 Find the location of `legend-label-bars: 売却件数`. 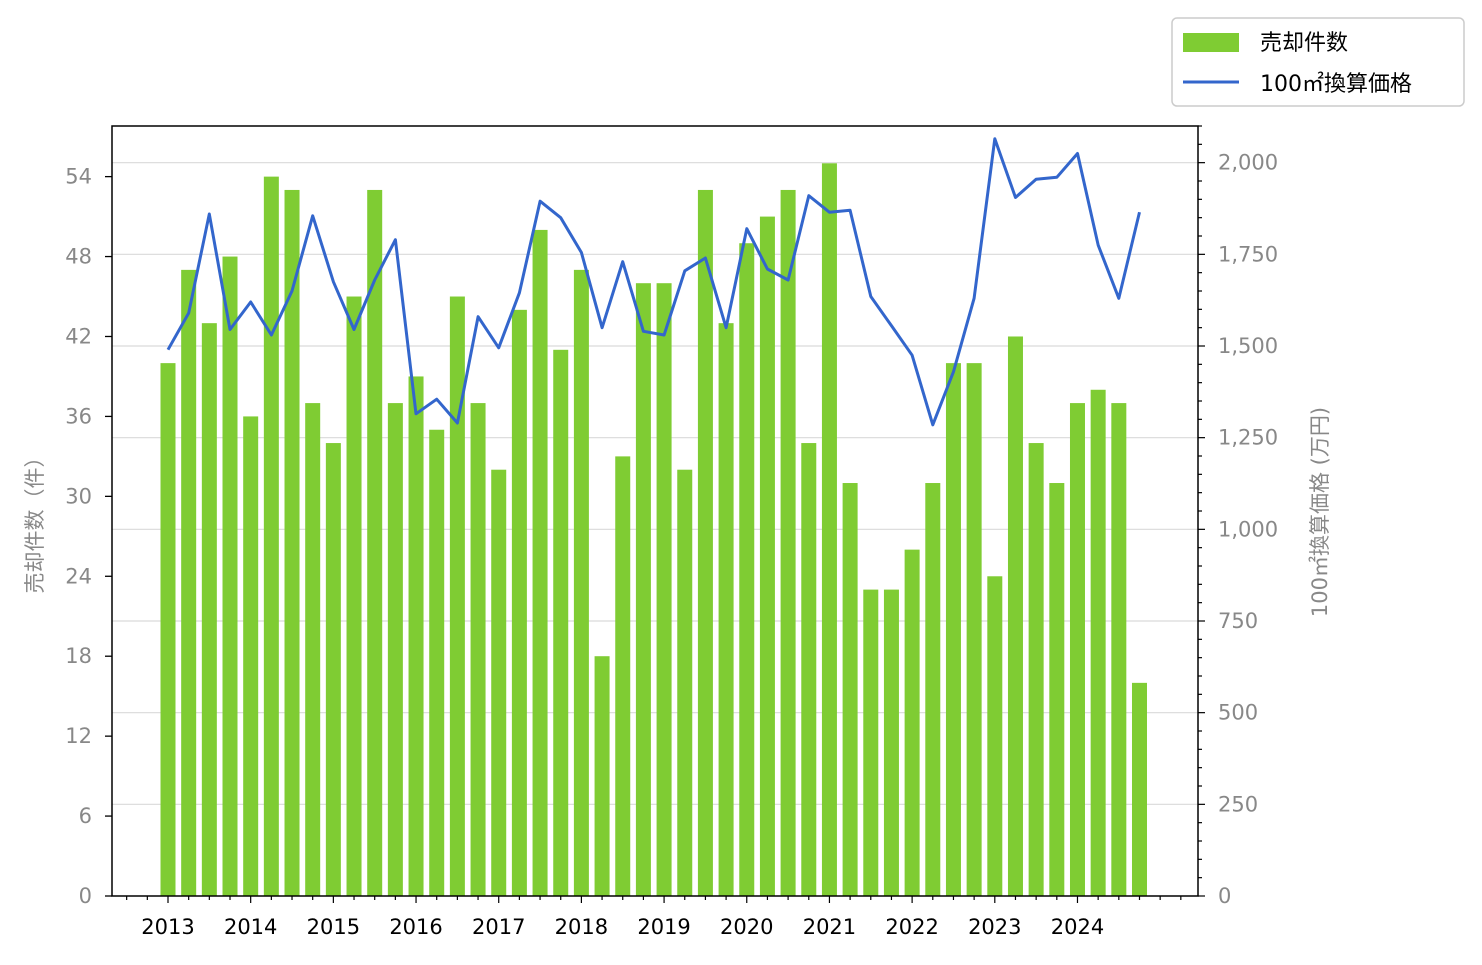

legend-label-bars: 売却件数 is located at coordinates (1304, 43).